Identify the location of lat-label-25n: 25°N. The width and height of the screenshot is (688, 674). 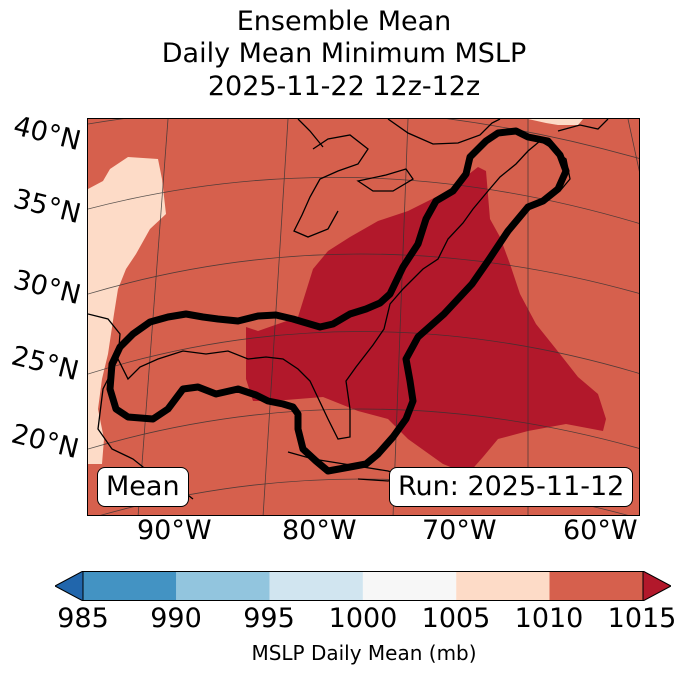
(45, 364).